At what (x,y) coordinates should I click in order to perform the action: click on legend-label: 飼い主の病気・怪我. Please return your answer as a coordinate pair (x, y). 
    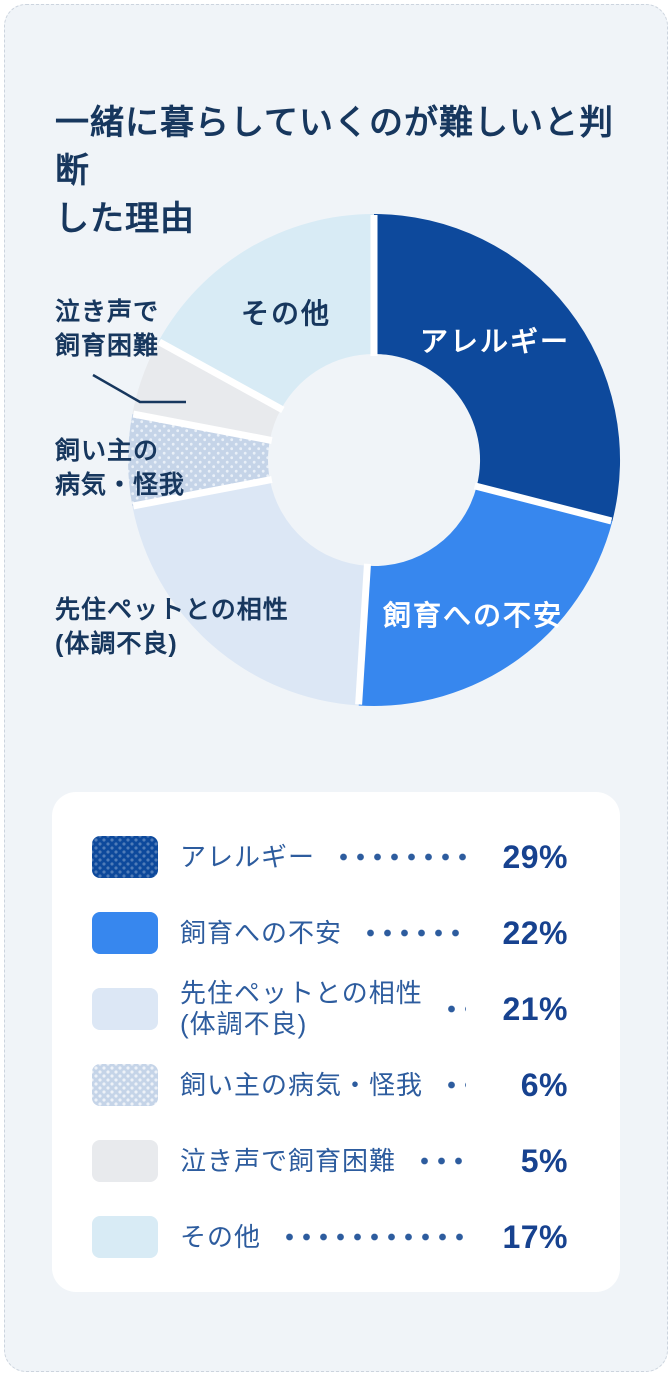
    Looking at the image, I should click on (301, 1085).